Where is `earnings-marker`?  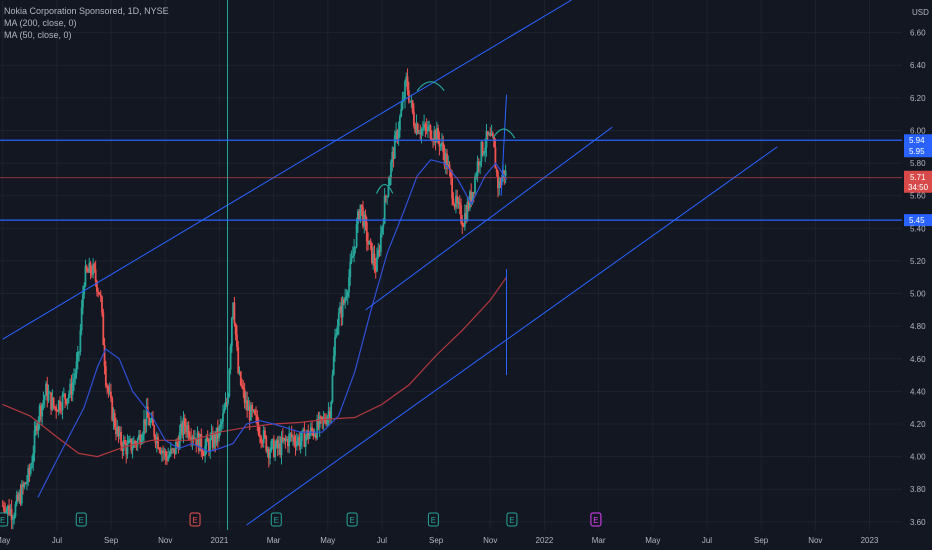 earnings-marker is located at coordinates (512, 519).